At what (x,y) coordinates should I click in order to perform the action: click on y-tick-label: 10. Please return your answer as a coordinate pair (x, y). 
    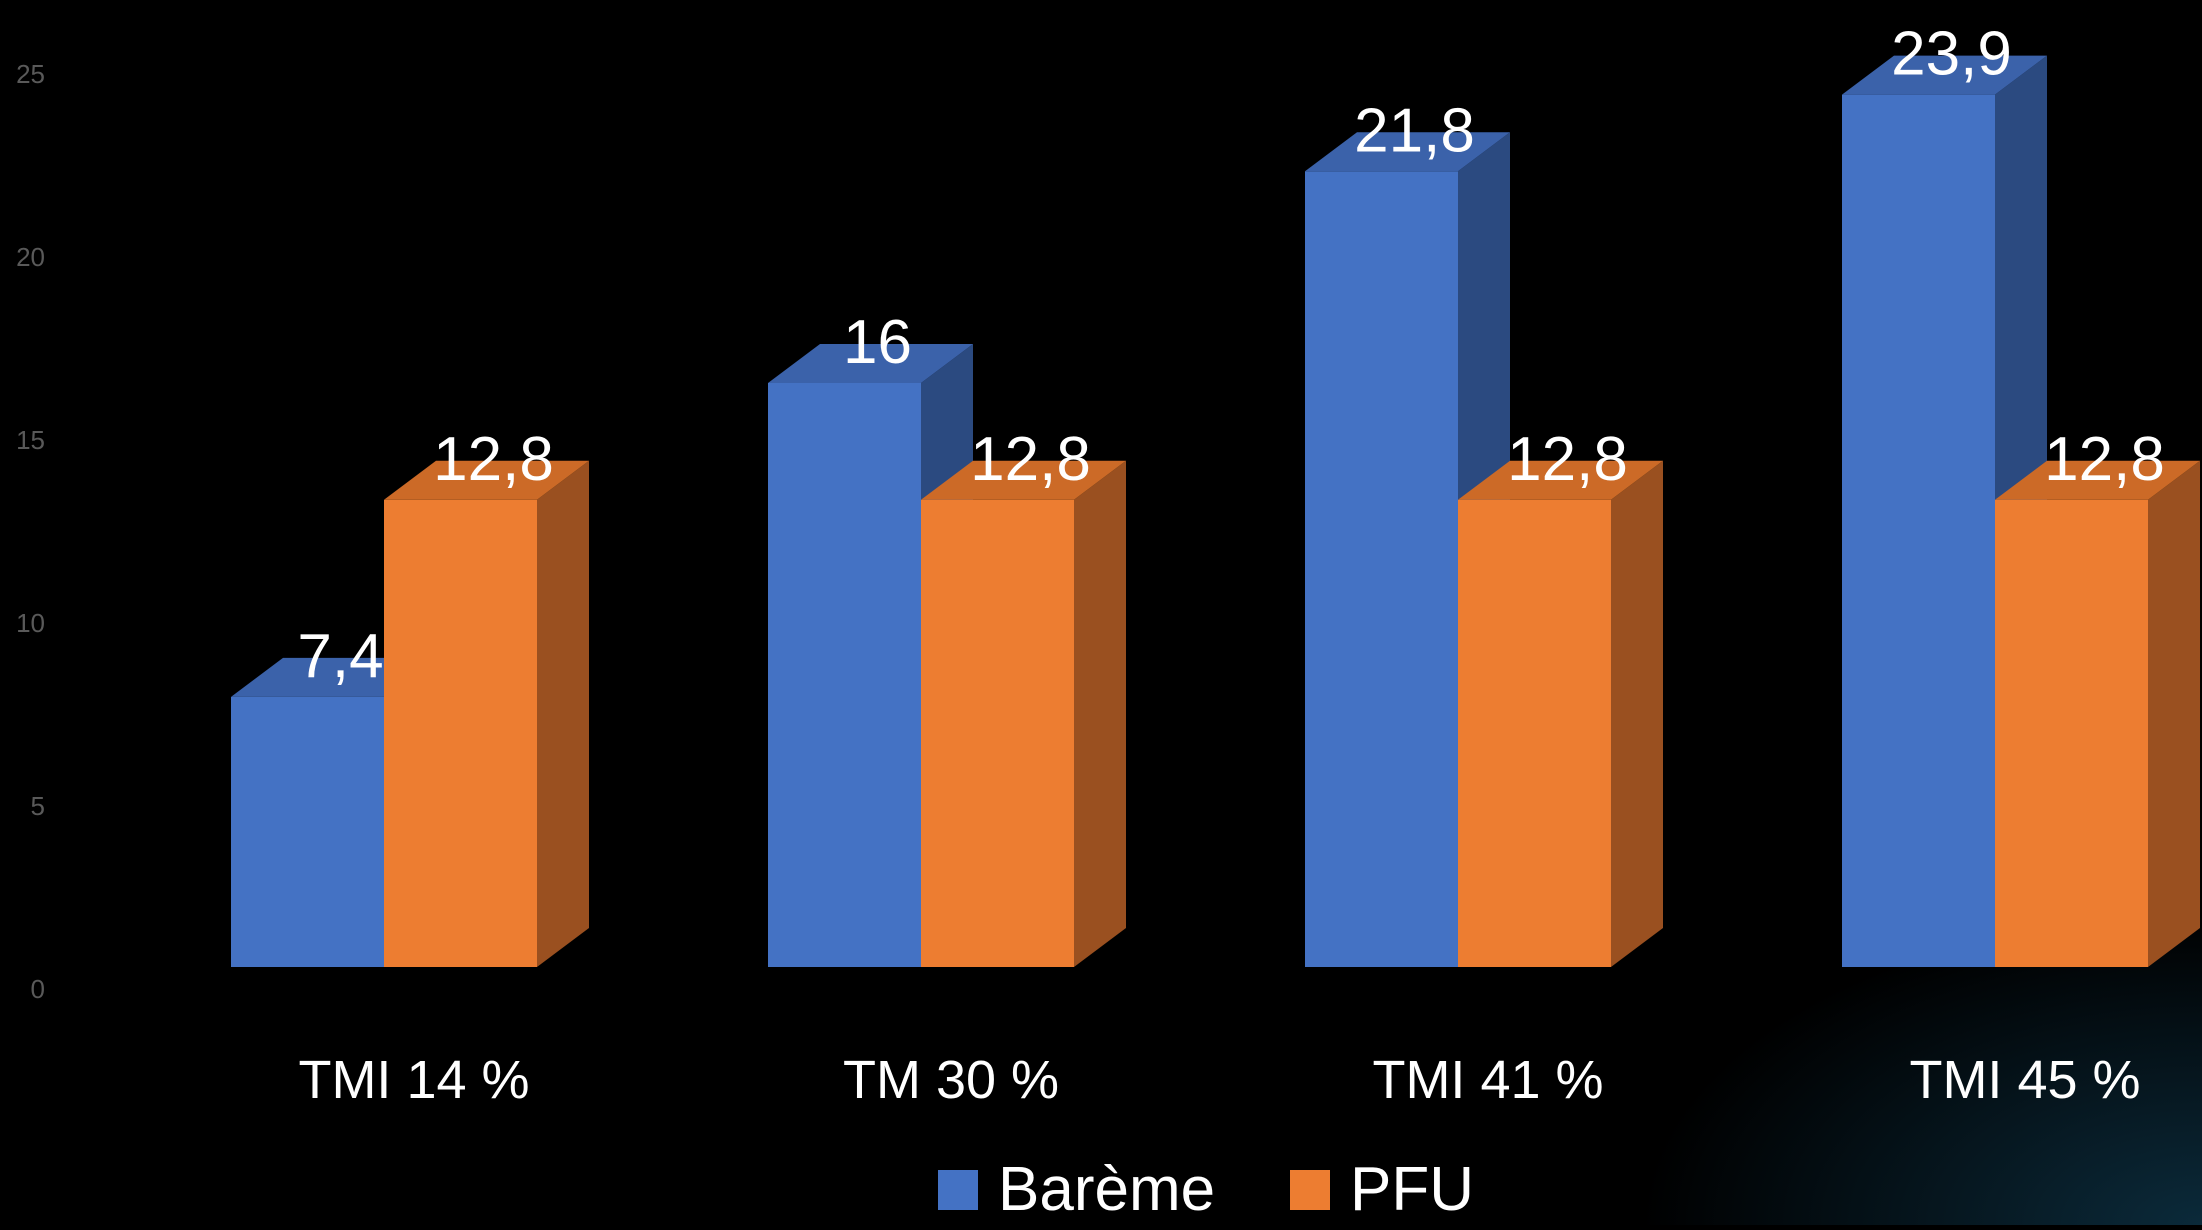
    Looking at the image, I should click on (30, 623).